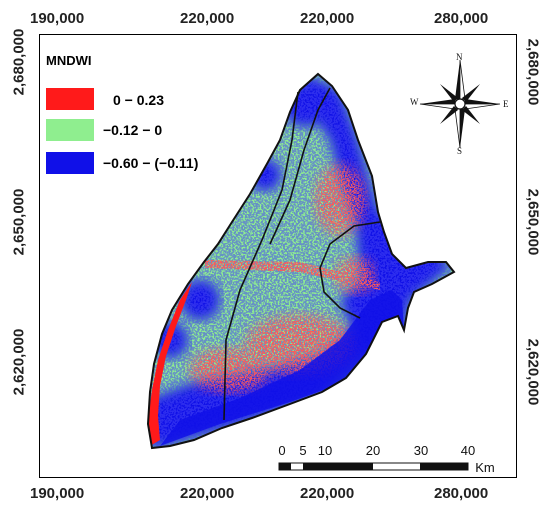 This screenshot has height=514, width=550. Describe the element at coordinates (327, 493) in the screenshot. I see `coord-bottom-3: 220,000` at that location.